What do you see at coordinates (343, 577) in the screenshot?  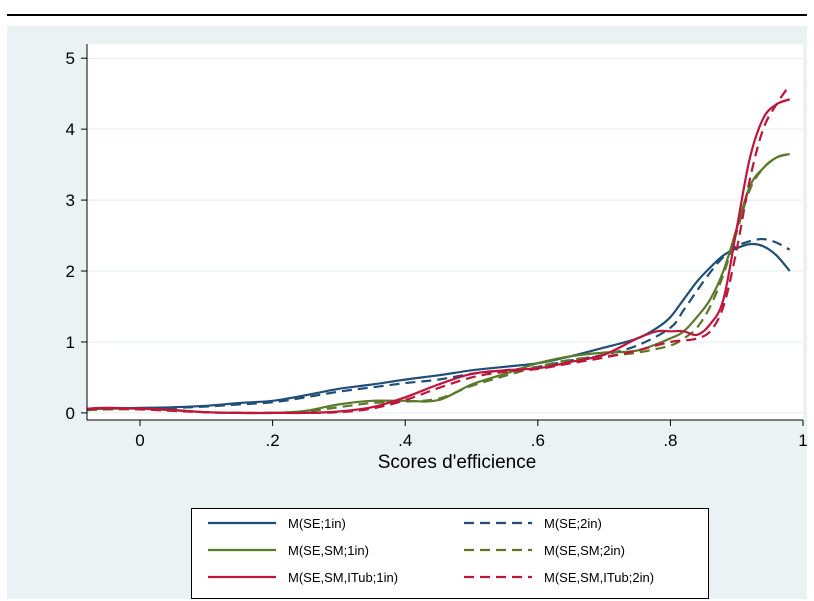 I see `legend-label: M(SE,SM,ITub;1in)` at bounding box center [343, 577].